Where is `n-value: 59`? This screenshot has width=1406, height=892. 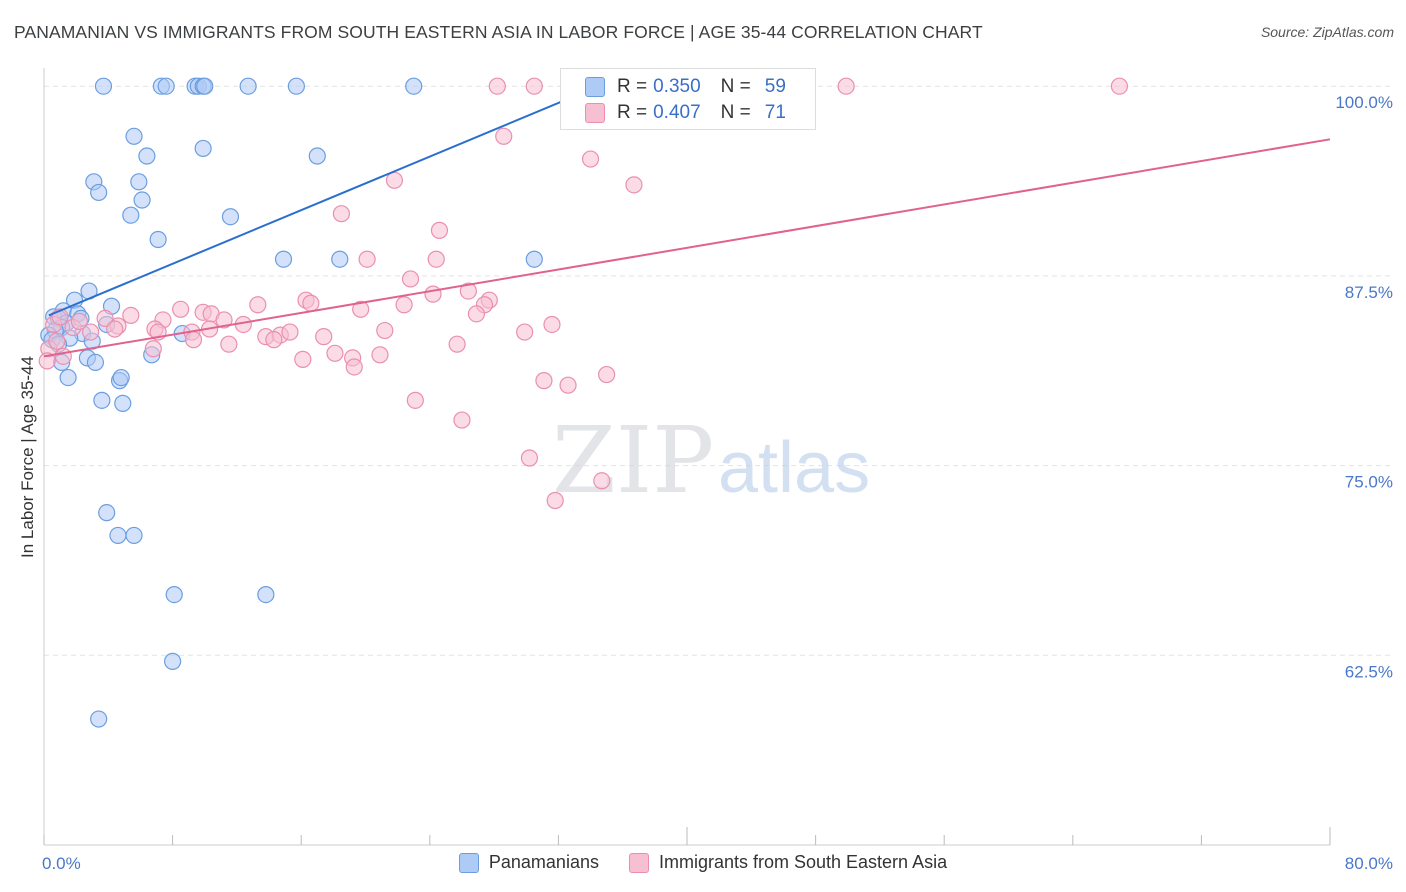
n-value: 59 is located at coordinates (775, 86).